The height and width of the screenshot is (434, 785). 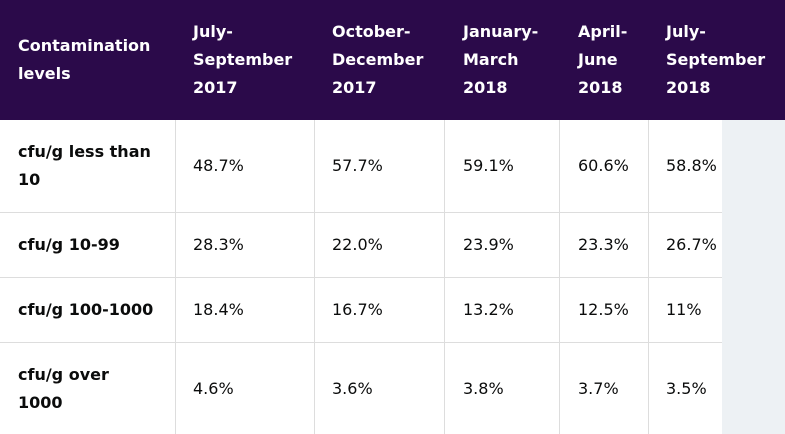 I want to click on row-label-cfu-100-1000: cfu/g 100-1000, so click(x=85, y=310).